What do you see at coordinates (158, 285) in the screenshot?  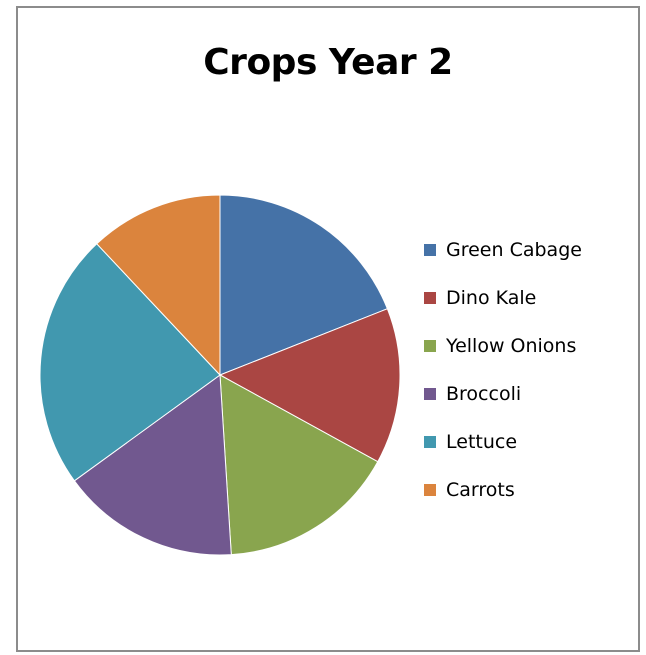 I see `pie-slice-carrots` at bounding box center [158, 285].